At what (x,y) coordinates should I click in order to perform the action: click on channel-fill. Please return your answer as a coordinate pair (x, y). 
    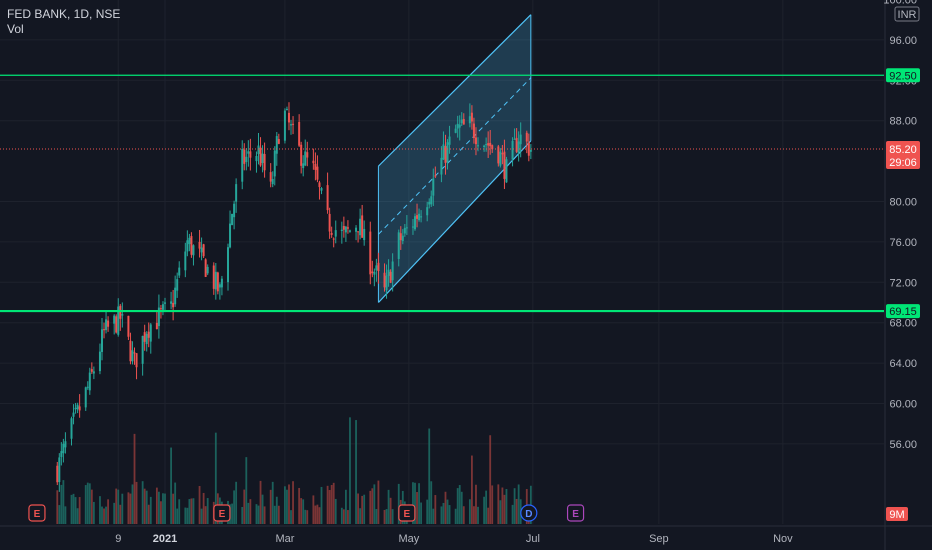
    Looking at the image, I should click on (454, 158).